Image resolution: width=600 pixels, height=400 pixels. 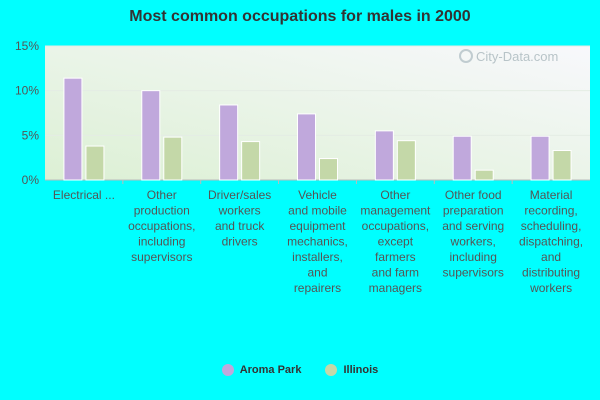 What do you see at coordinates (517, 56) in the screenshot?
I see `watermark-text: City-Data.com` at bounding box center [517, 56].